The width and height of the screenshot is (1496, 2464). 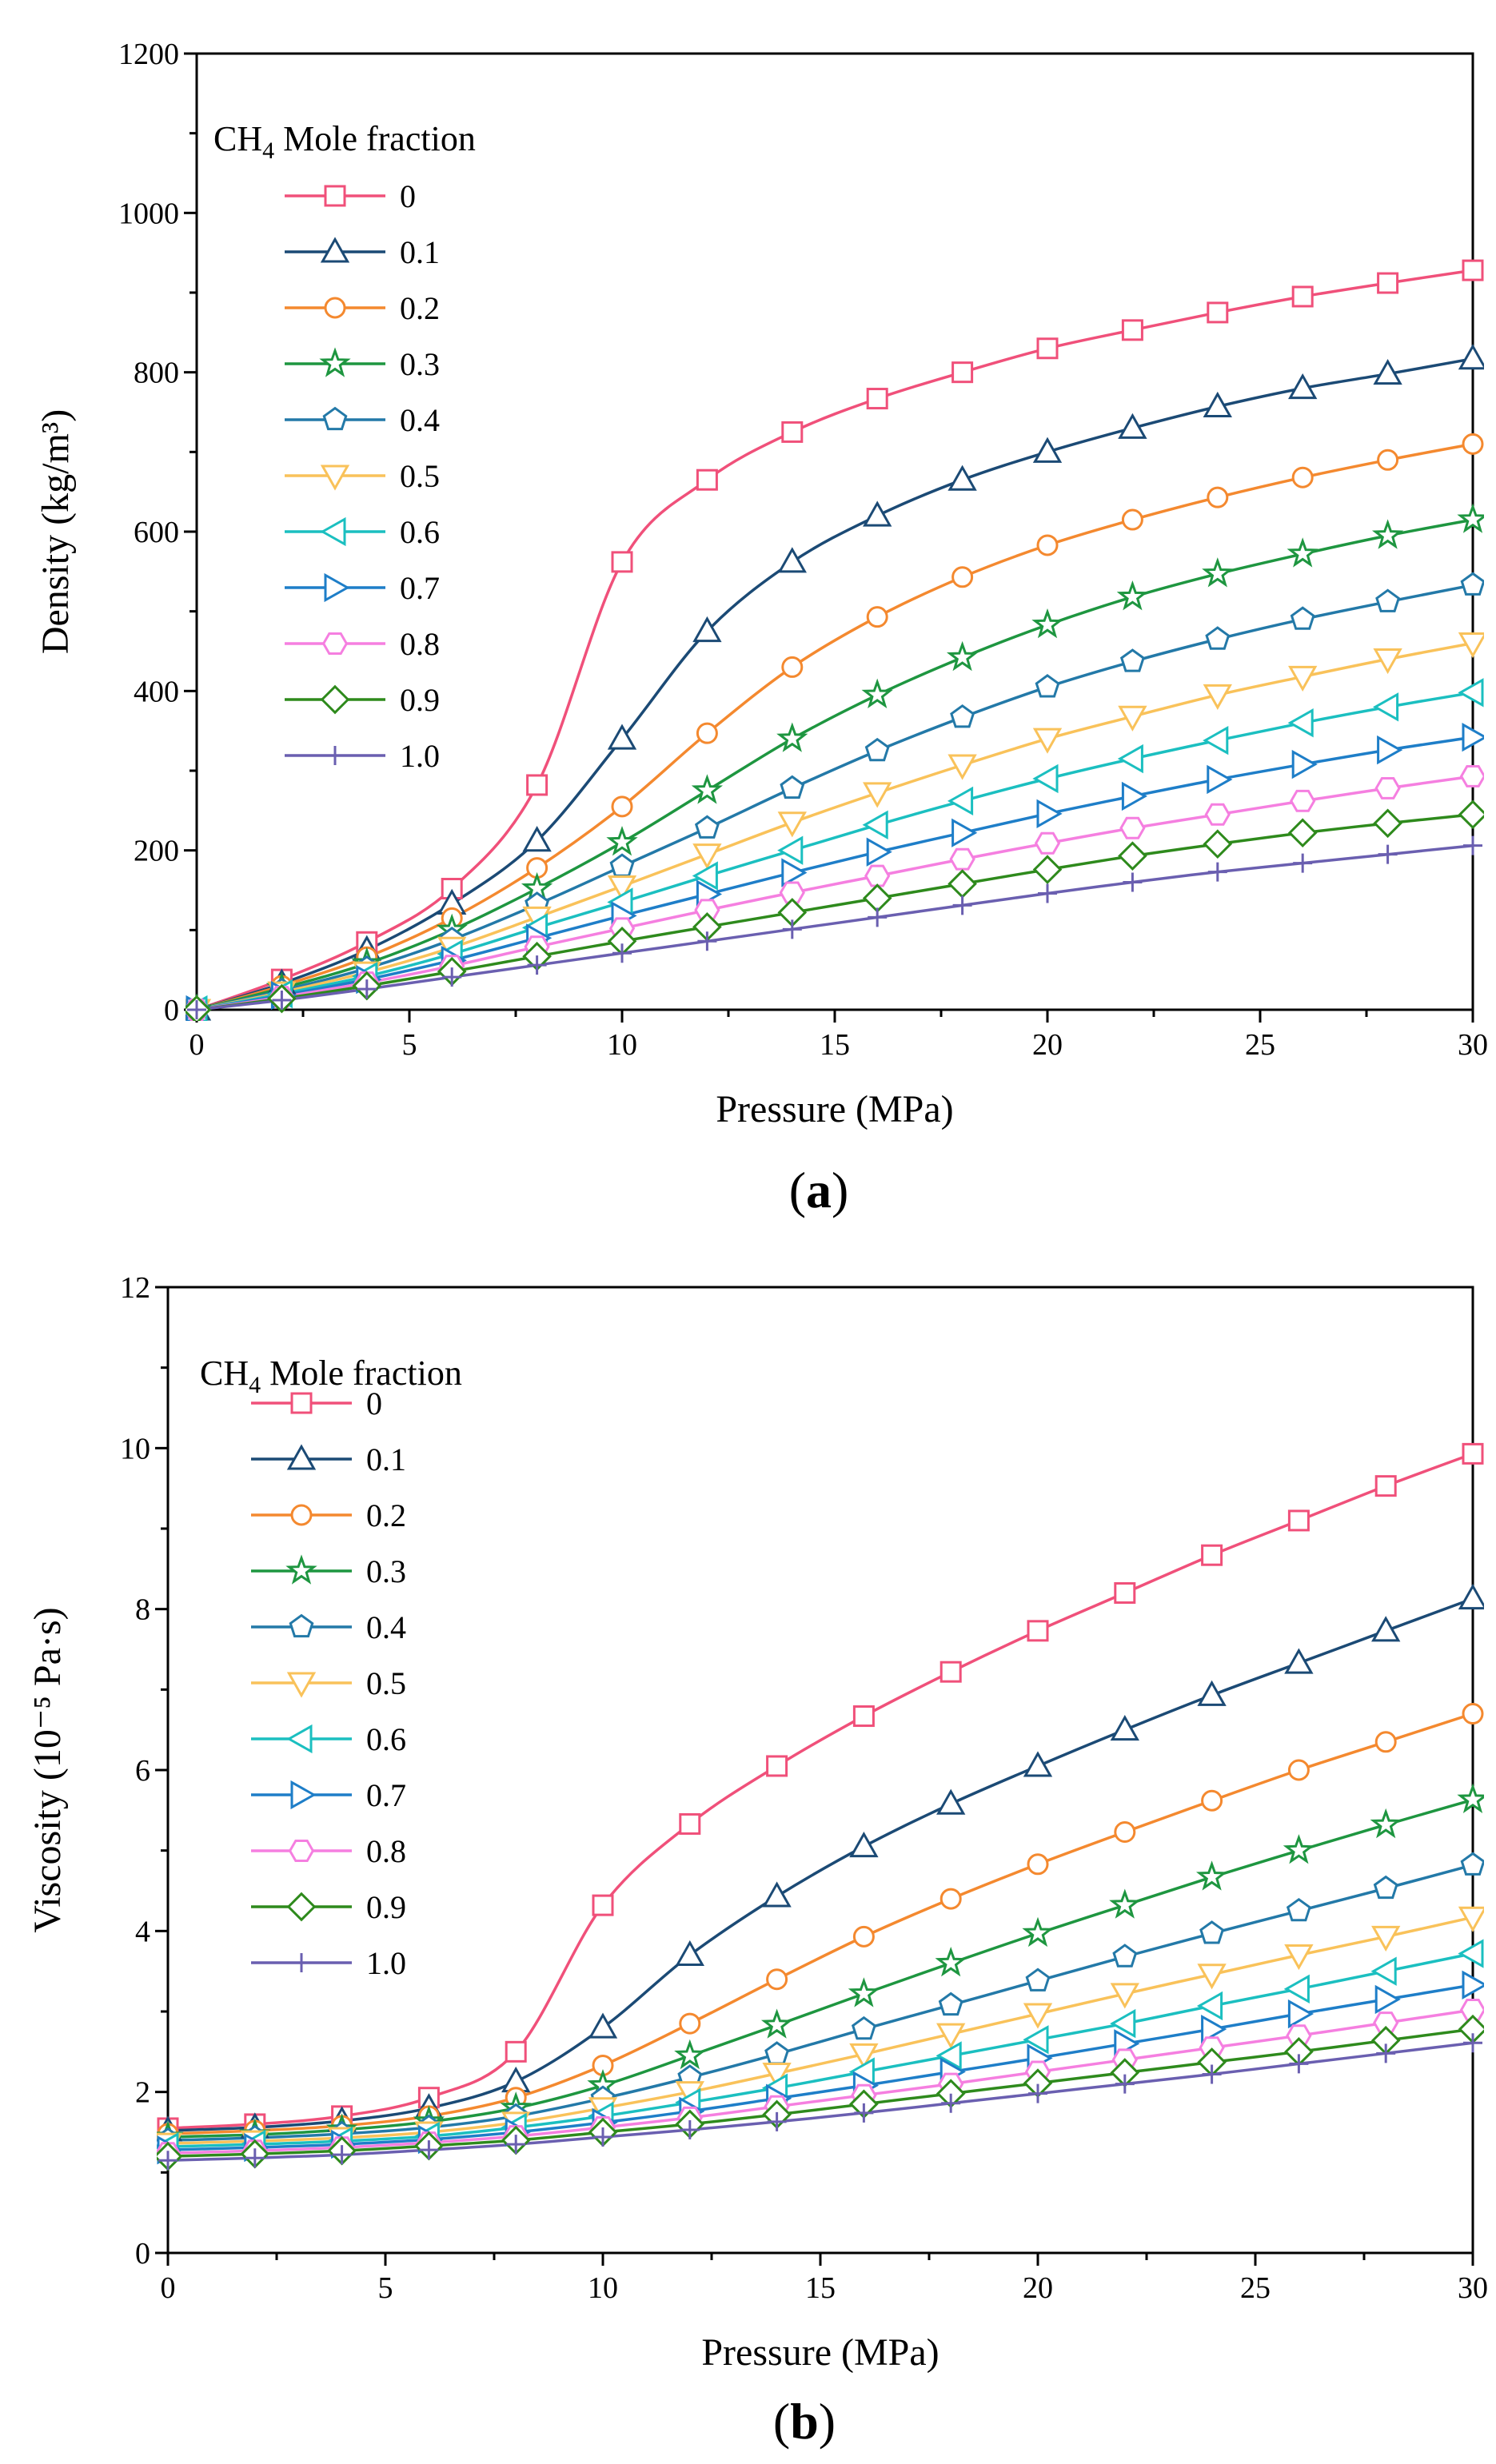 What do you see at coordinates (1038, 2288) in the screenshot?
I see `x-tick-label: 20` at bounding box center [1038, 2288].